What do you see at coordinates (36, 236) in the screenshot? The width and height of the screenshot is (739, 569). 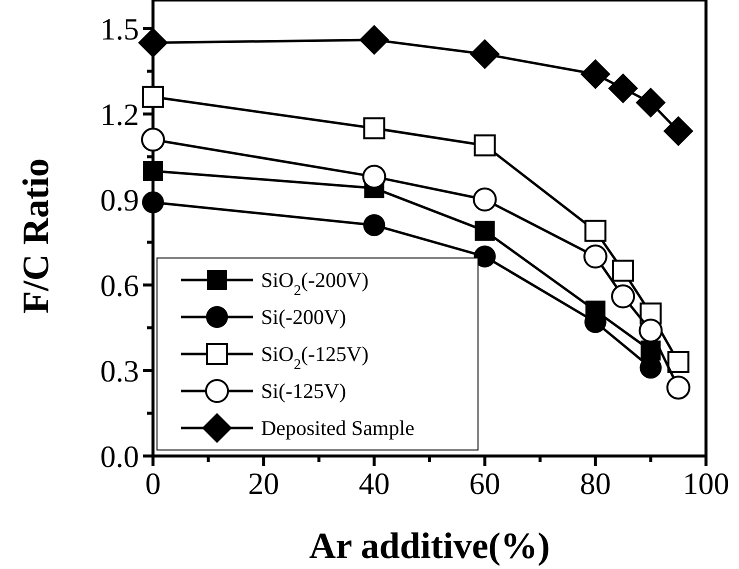 I see `y-axis-title: F/C Ratio` at bounding box center [36, 236].